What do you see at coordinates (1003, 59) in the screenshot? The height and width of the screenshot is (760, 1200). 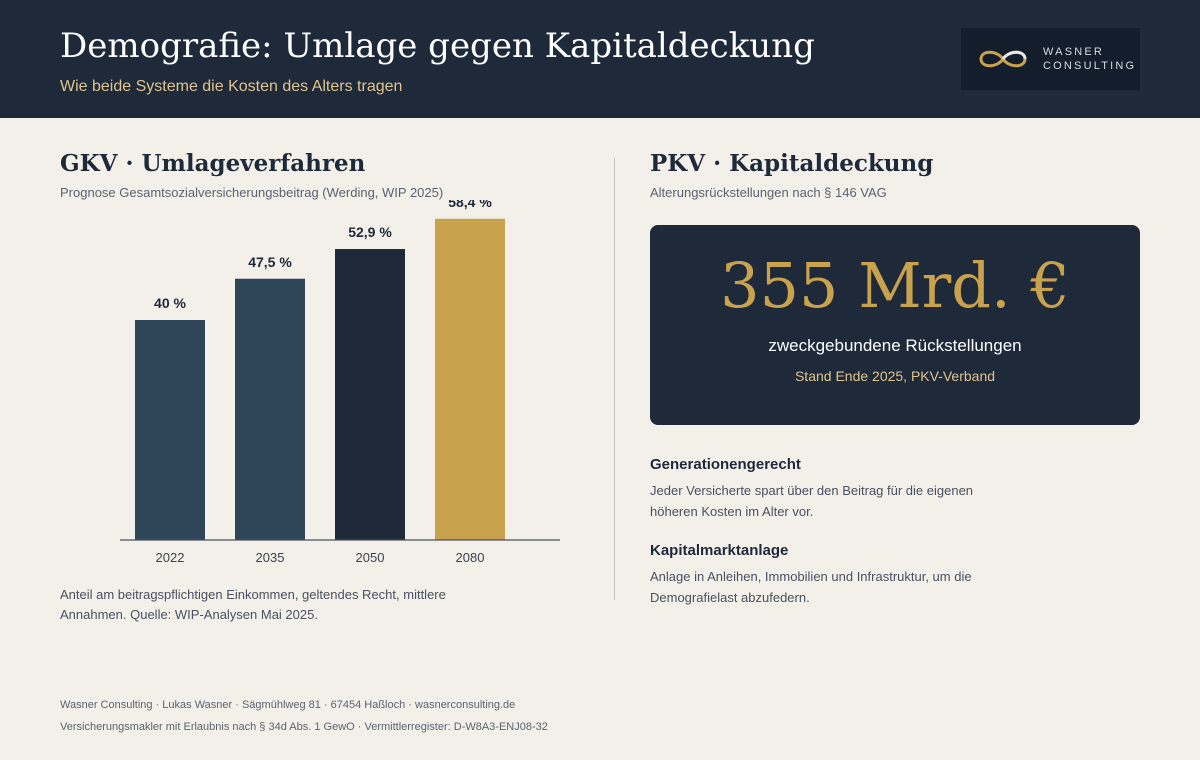 I see `infinity-logo-icon` at bounding box center [1003, 59].